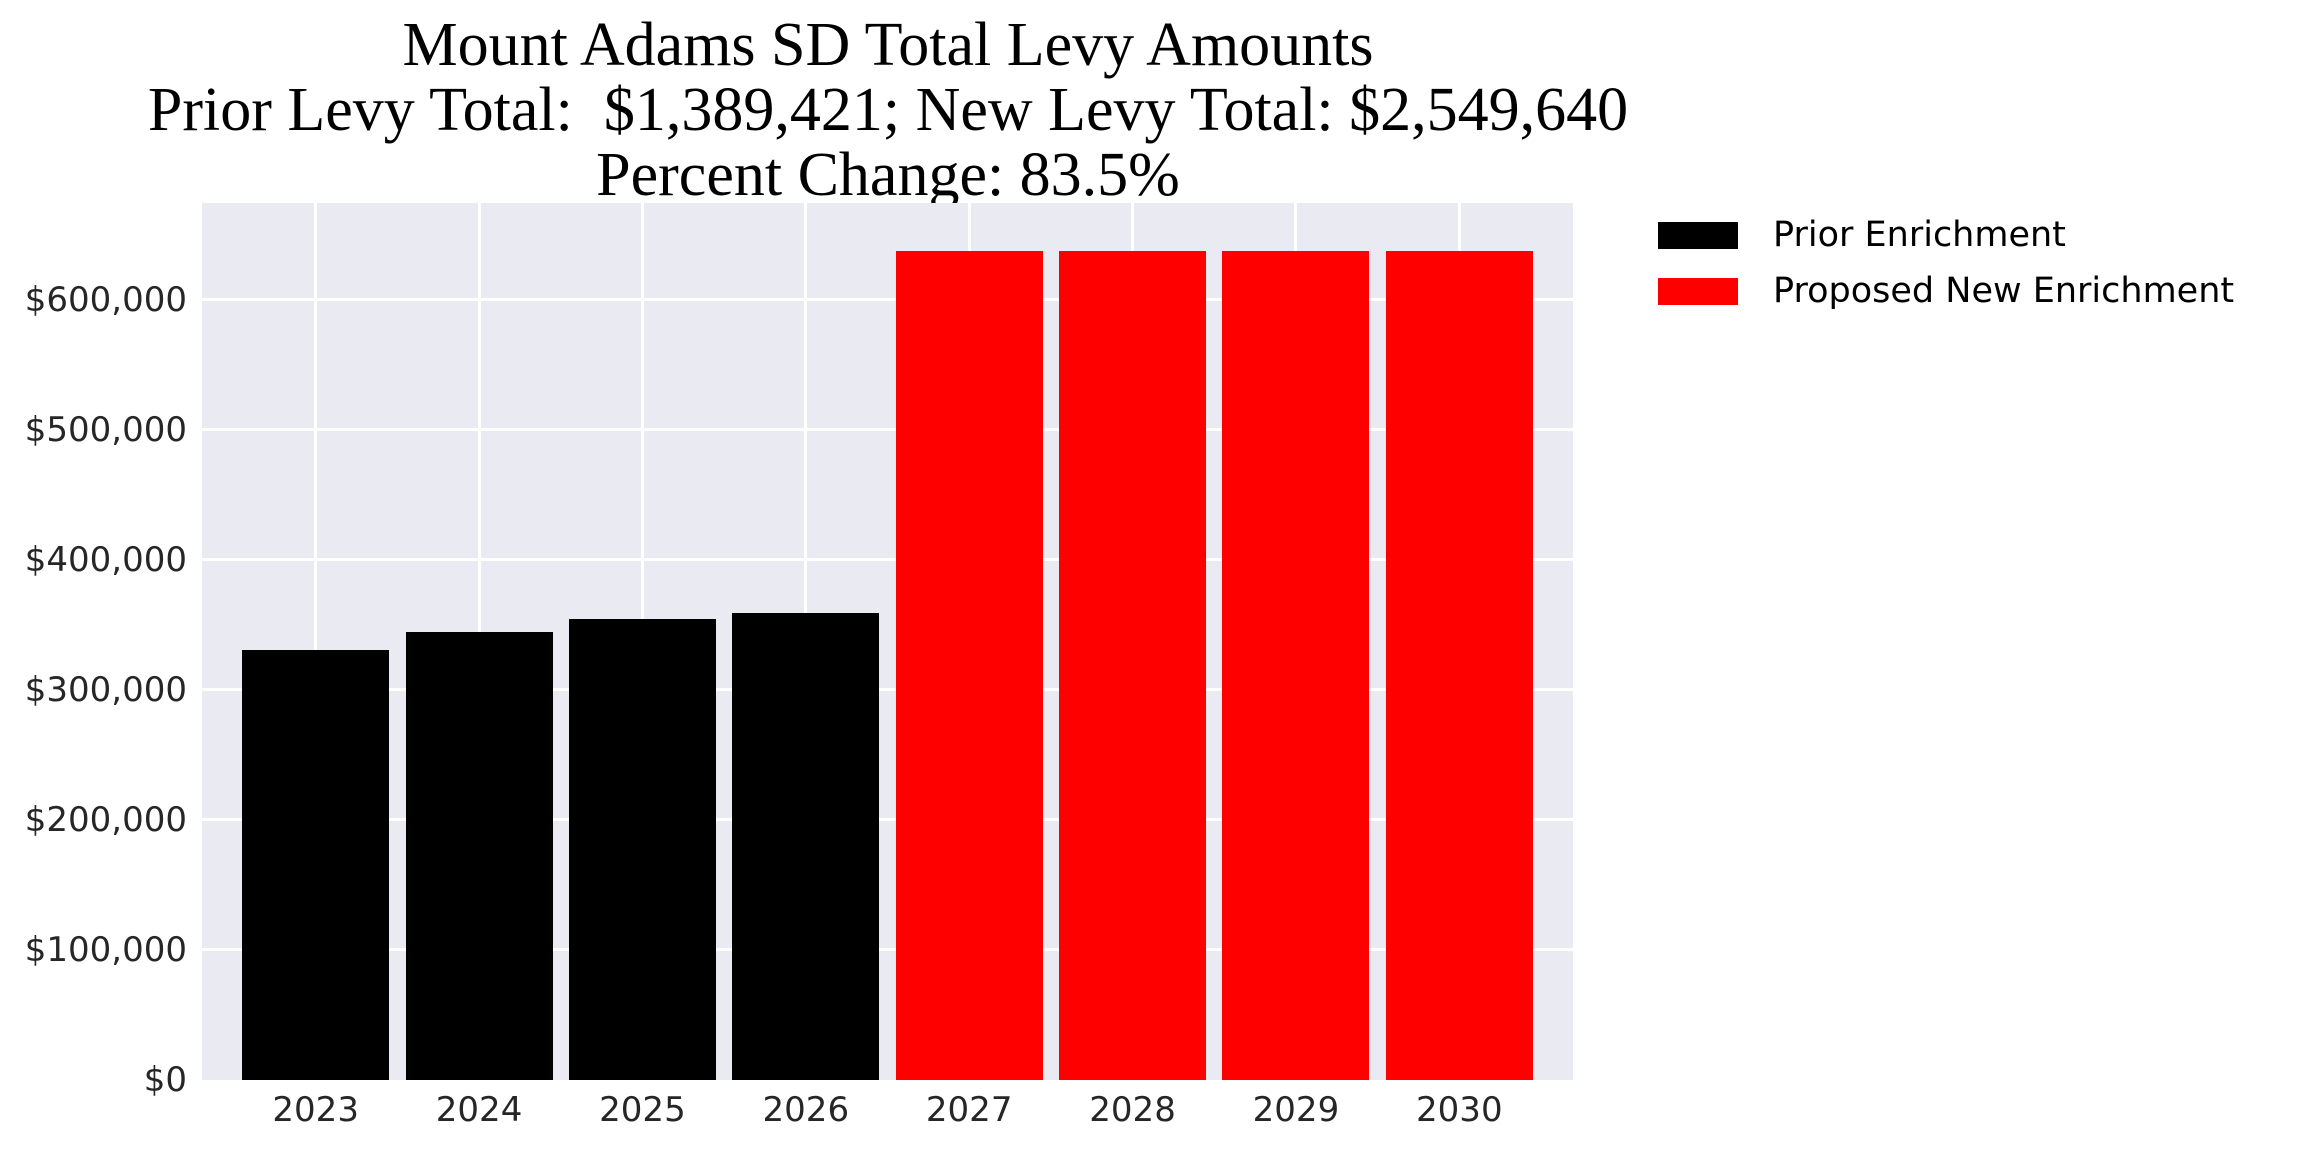 Image resolution: width=2304 pixels, height=1152 pixels. Describe the element at coordinates (479, 1110) in the screenshot. I see `x-tick-label: 2024` at that location.